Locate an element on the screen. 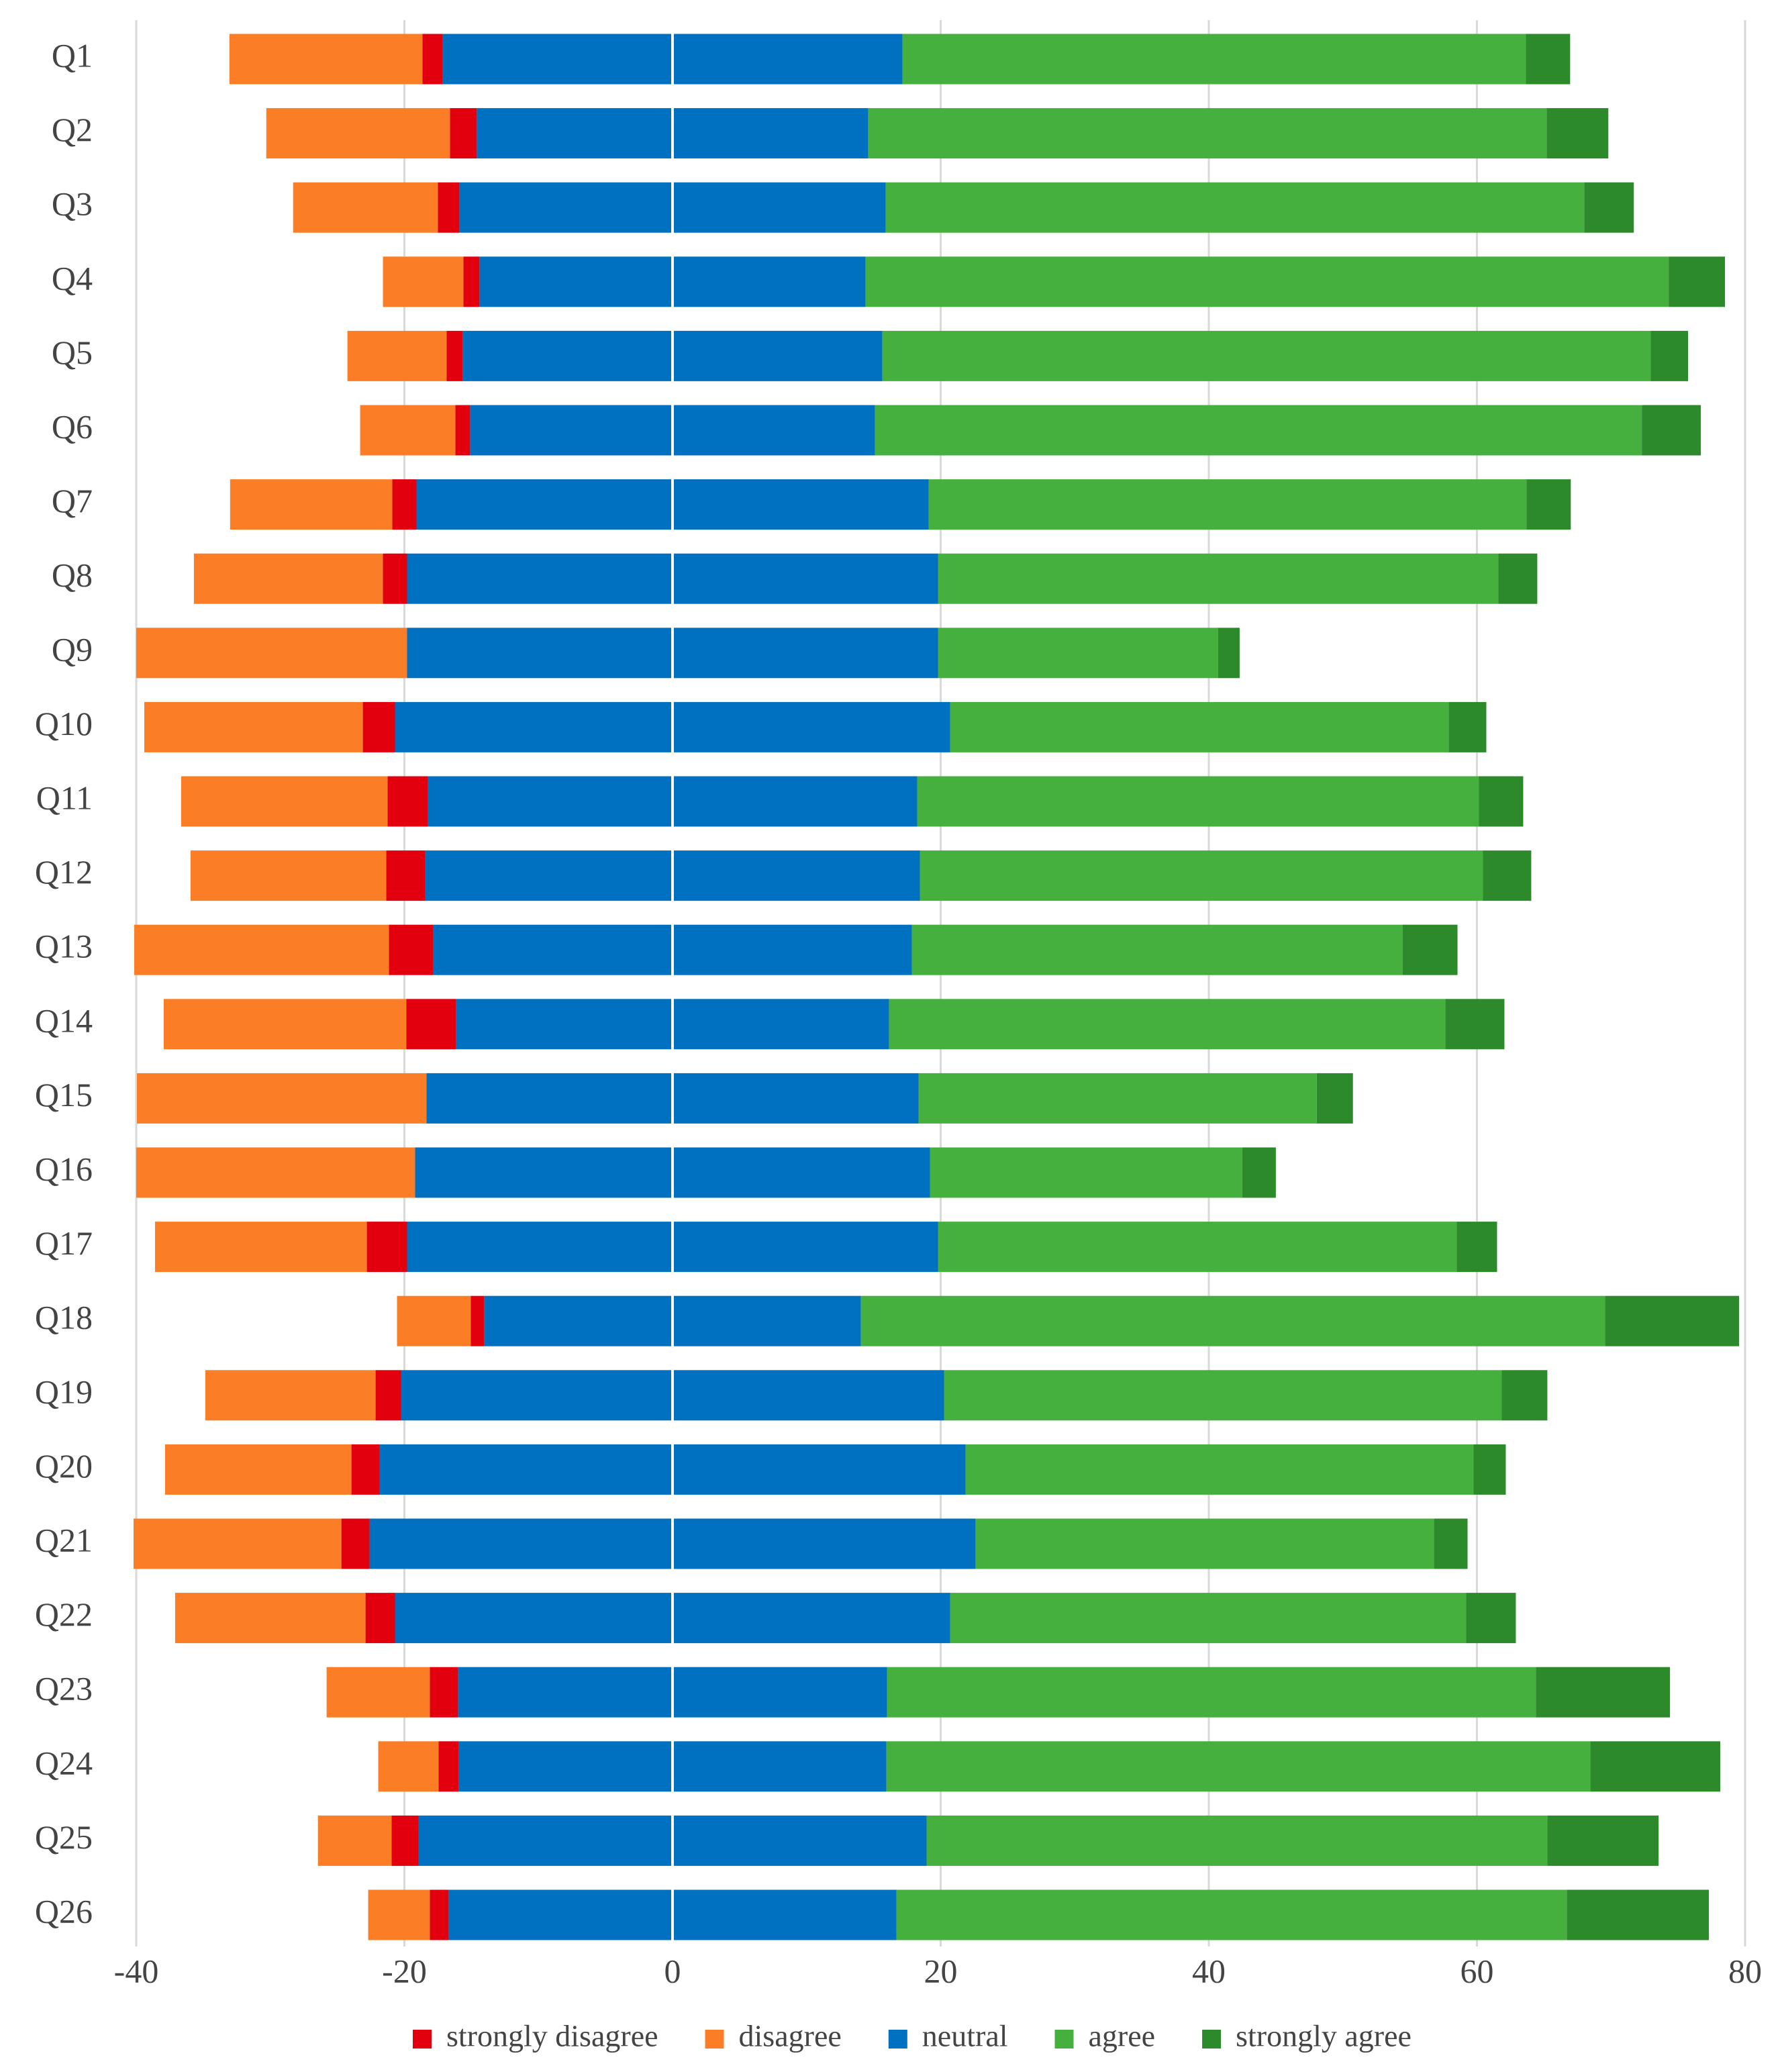  legend-label: agree is located at coordinates (1122, 2036).